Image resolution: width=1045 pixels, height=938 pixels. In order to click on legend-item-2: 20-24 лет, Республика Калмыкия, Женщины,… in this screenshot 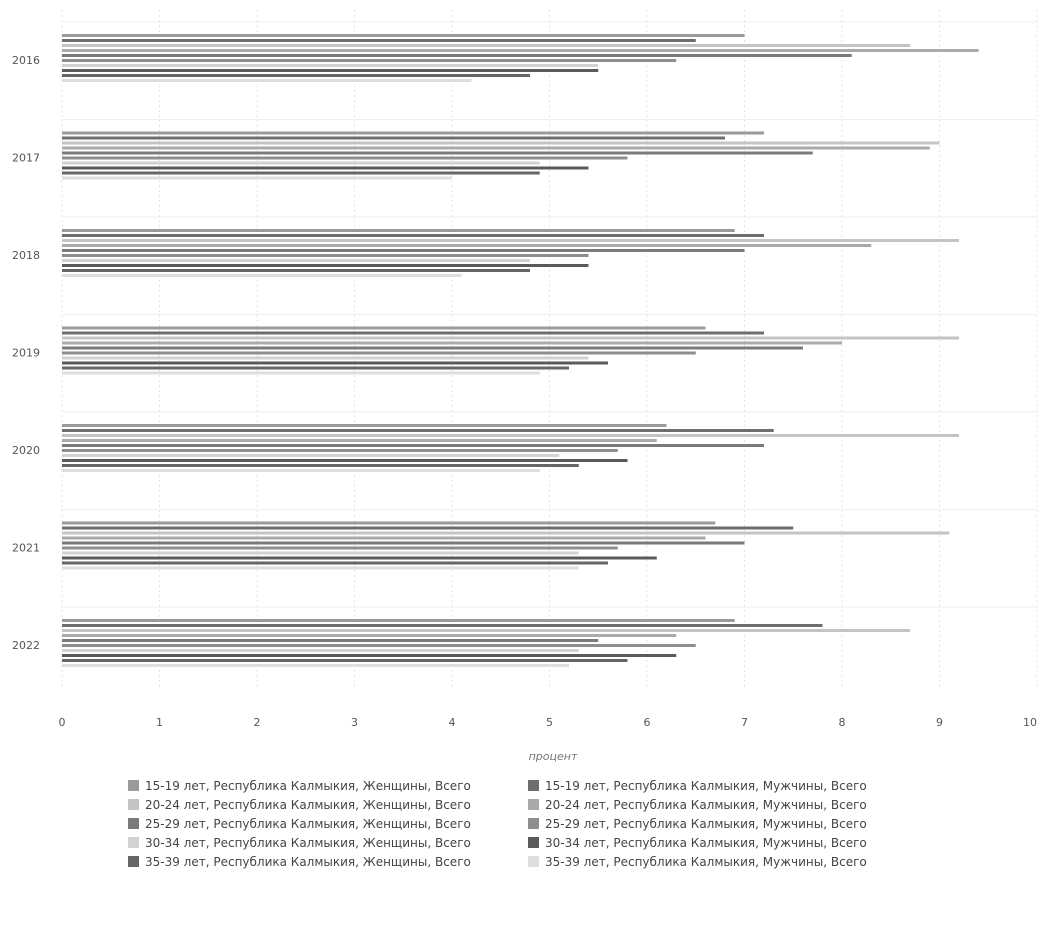, I will do `click(299, 805)`.